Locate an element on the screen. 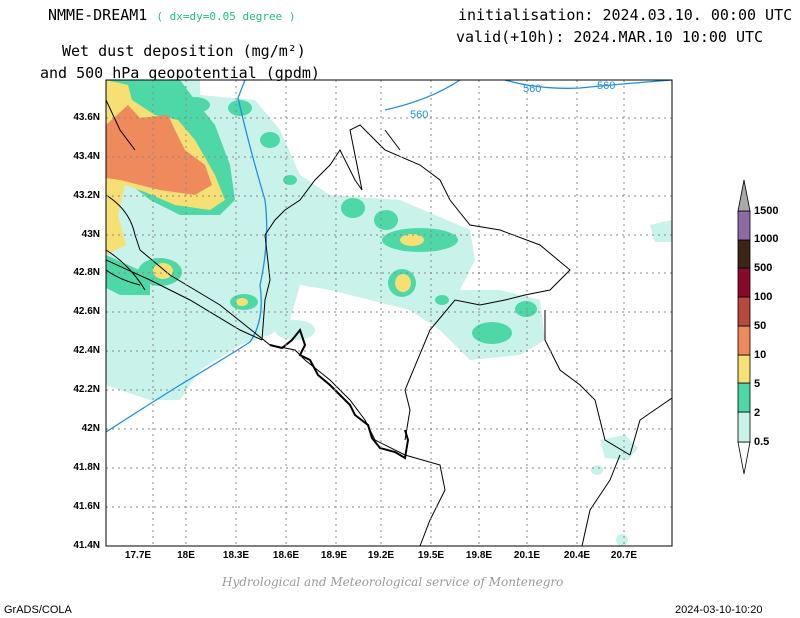 The width and height of the screenshot is (800, 618). lat-label: 43N is located at coordinates (90, 234).